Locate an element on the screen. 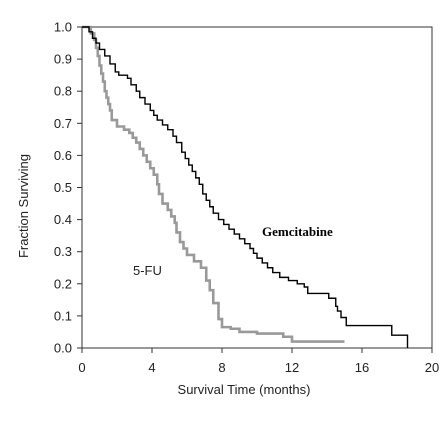 The image size is (444, 427). y-tick-label: 0.2 is located at coordinates (63, 283).